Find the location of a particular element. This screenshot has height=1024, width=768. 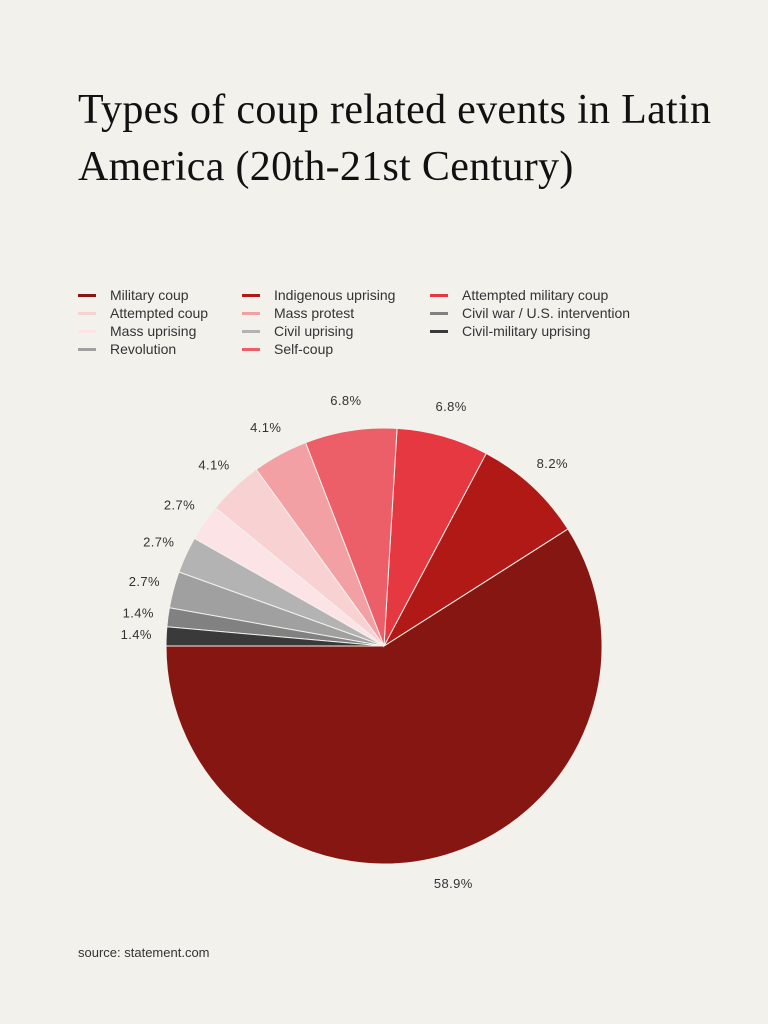

legend-item-civil-war-u-s-intervention: Civil war / U.S. intervention is located at coordinates (564, 313).